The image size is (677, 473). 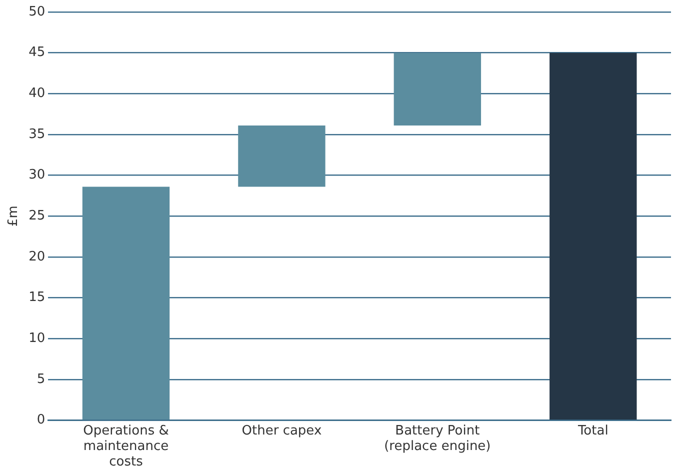 What do you see at coordinates (592, 430) in the screenshot?
I see `x-tick-label: Total` at bounding box center [592, 430].